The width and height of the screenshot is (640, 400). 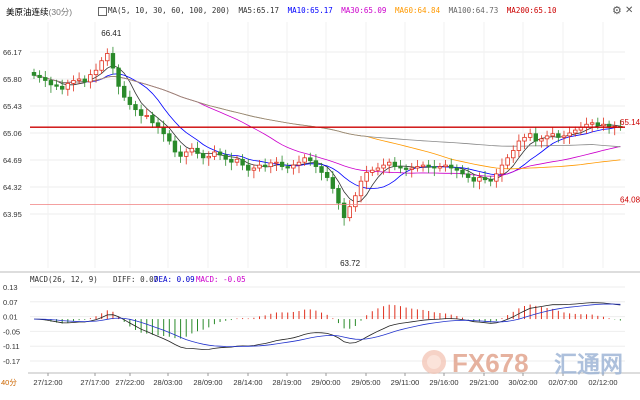 I want to click on ma-toggle-icon, so click(x=102, y=11).